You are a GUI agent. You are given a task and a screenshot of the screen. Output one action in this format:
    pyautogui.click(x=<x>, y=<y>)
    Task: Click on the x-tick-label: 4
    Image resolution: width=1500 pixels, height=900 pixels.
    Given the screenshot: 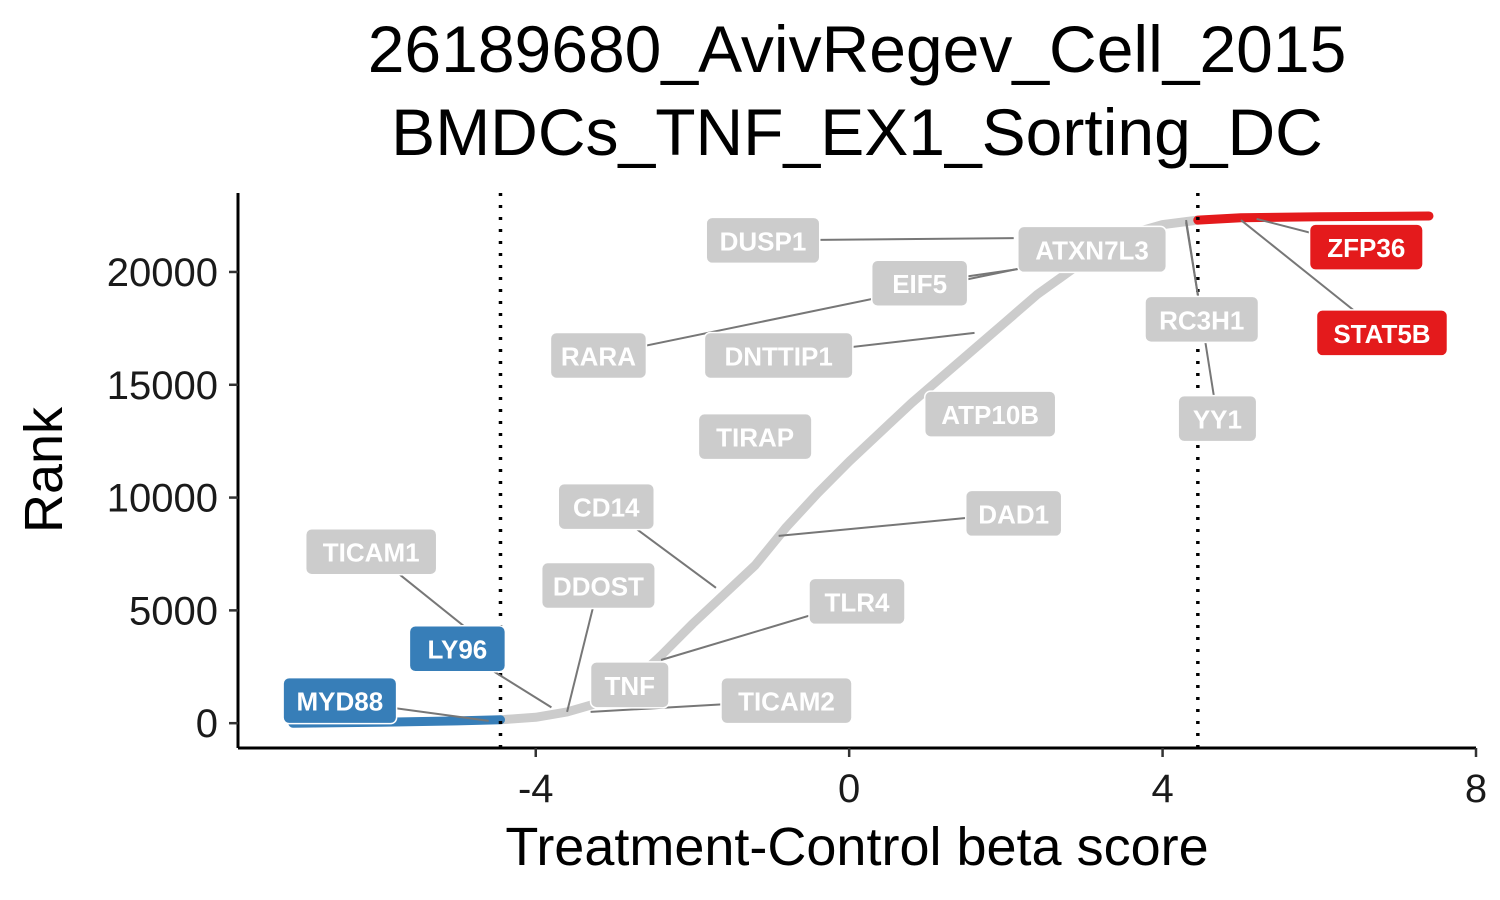 What is the action you would take?
    pyautogui.click(x=1162, y=789)
    